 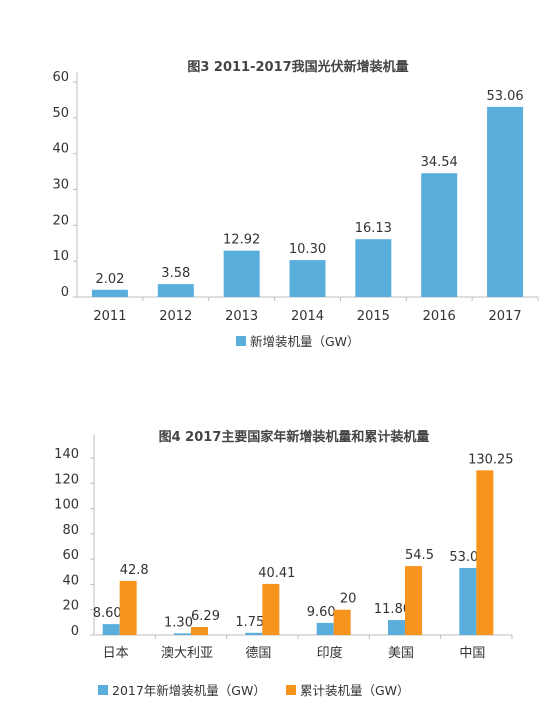 What do you see at coordinates (175, 316) in the screenshot?
I see `x-tick-label: 2012` at bounding box center [175, 316].